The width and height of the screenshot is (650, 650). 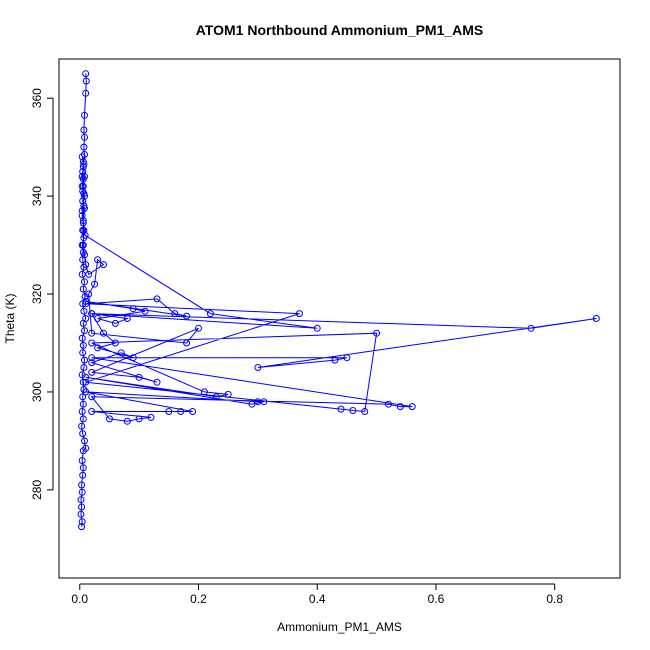 What do you see at coordinates (198, 599) in the screenshot?
I see `x-tick-label: 0.2` at bounding box center [198, 599].